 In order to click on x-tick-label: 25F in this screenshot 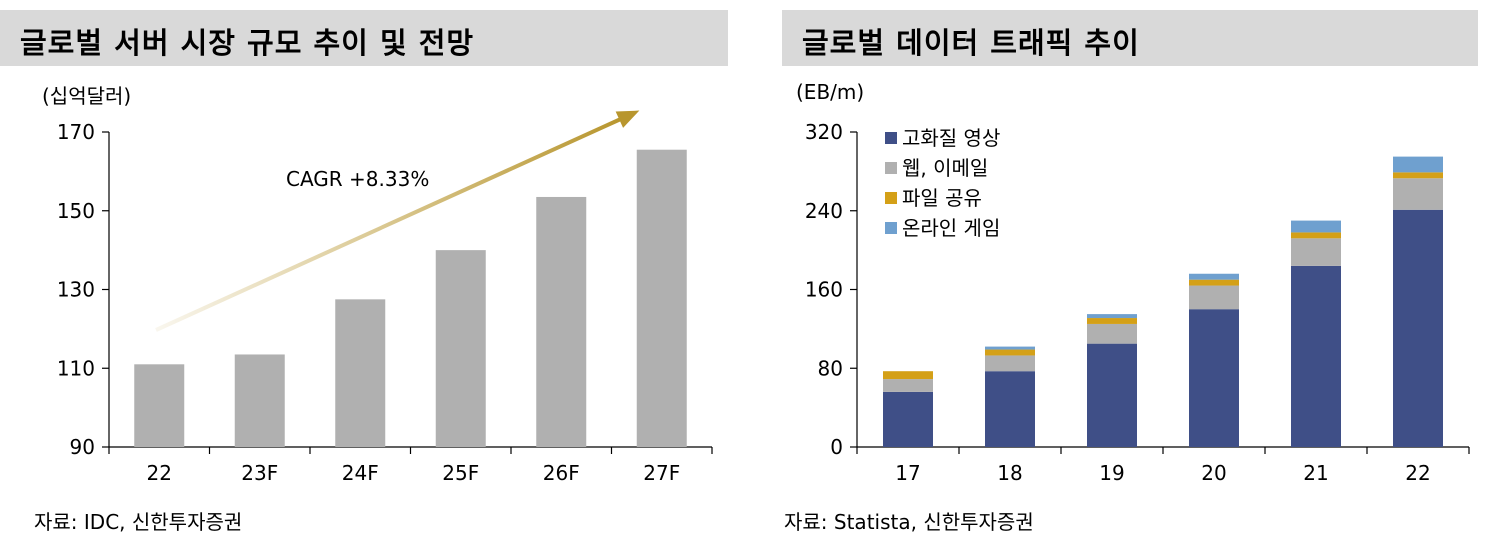, I will do `click(460, 473)`.